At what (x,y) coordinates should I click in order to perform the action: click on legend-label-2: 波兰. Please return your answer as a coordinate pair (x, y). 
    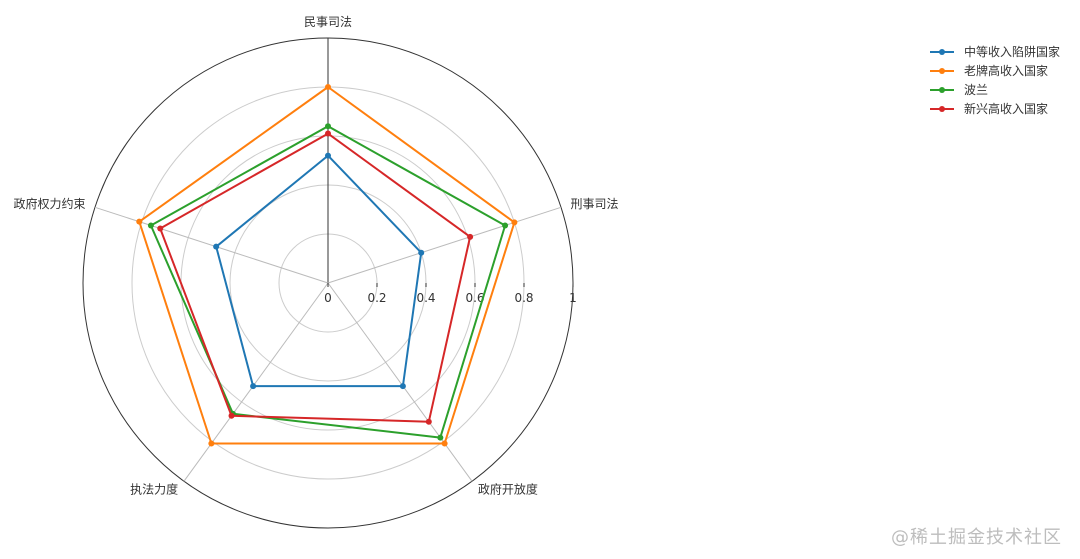
    Looking at the image, I should click on (976, 90).